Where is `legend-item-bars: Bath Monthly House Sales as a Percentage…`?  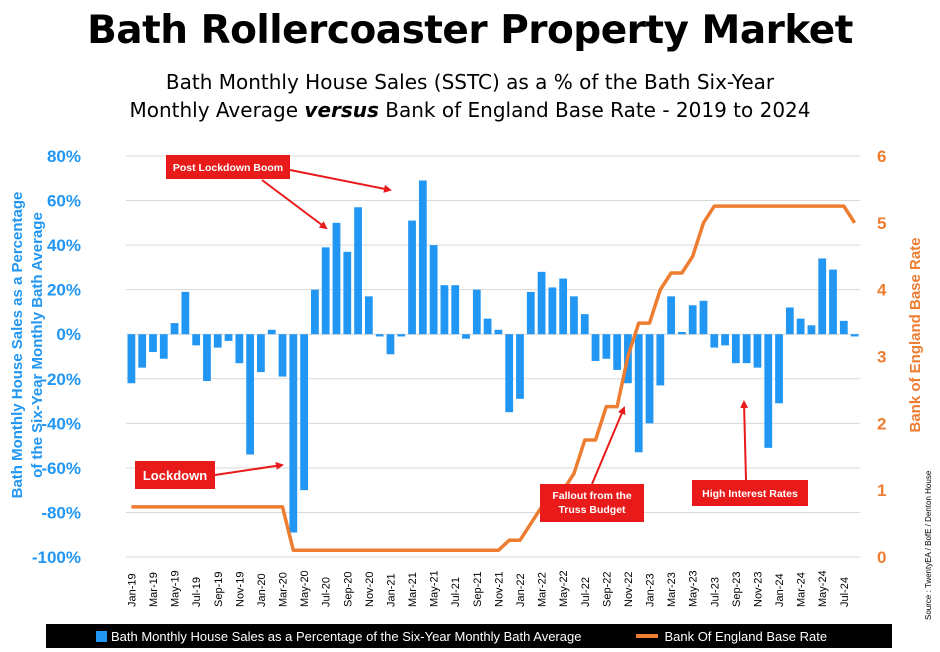 legend-item-bars: Bath Monthly House Sales as a Percentage… is located at coordinates (313, 636).